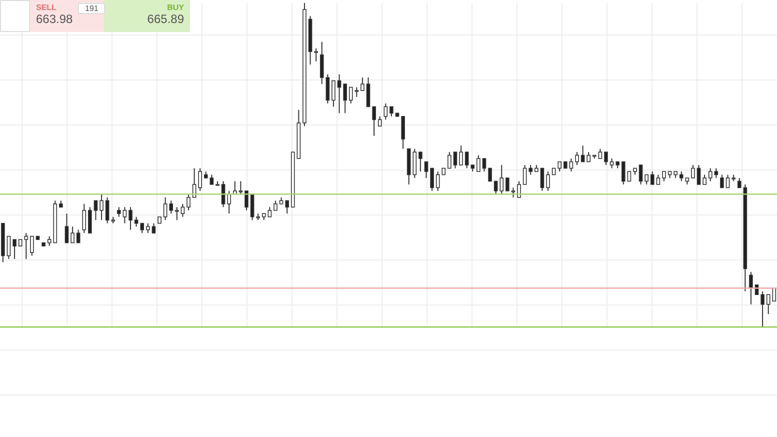  What do you see at coordinates (165, 19) in the screenshot?
I see `annotation: 665.89` at bounding box center [165, 19].